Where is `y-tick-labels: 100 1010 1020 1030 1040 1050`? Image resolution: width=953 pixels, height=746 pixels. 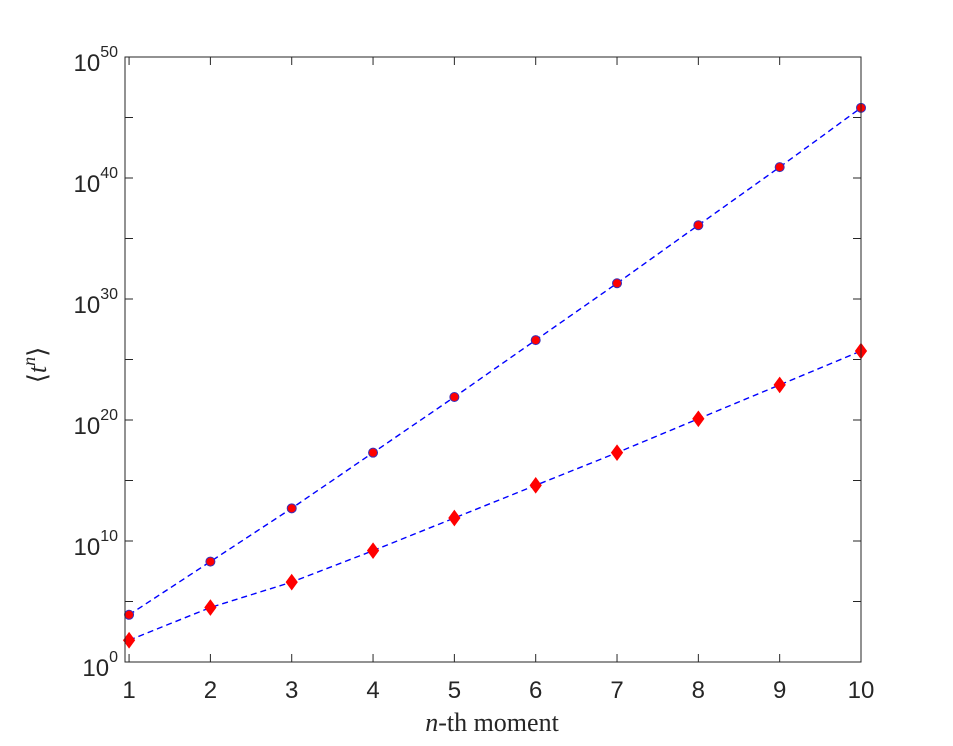 y-tick-labels: 100 1010 1020 1030 1040 1050 is located at coordinates (96, 363).